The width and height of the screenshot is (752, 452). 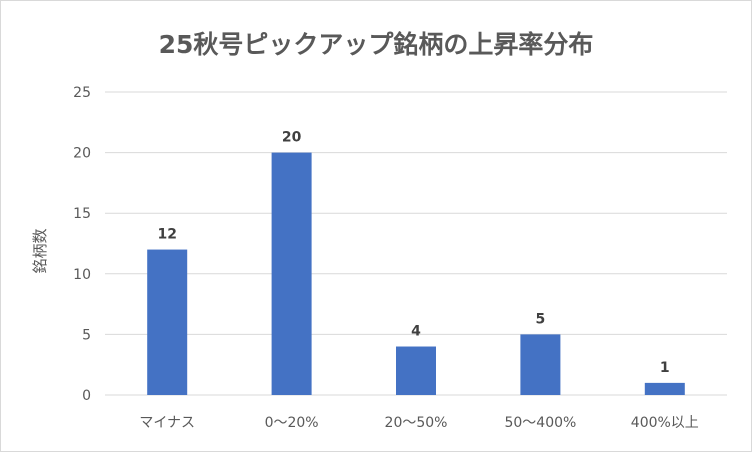 What do you see at coordinates (82, 93) in the screenshot?
I see `y-tick-label: 25` at bounding box center [82, 93].